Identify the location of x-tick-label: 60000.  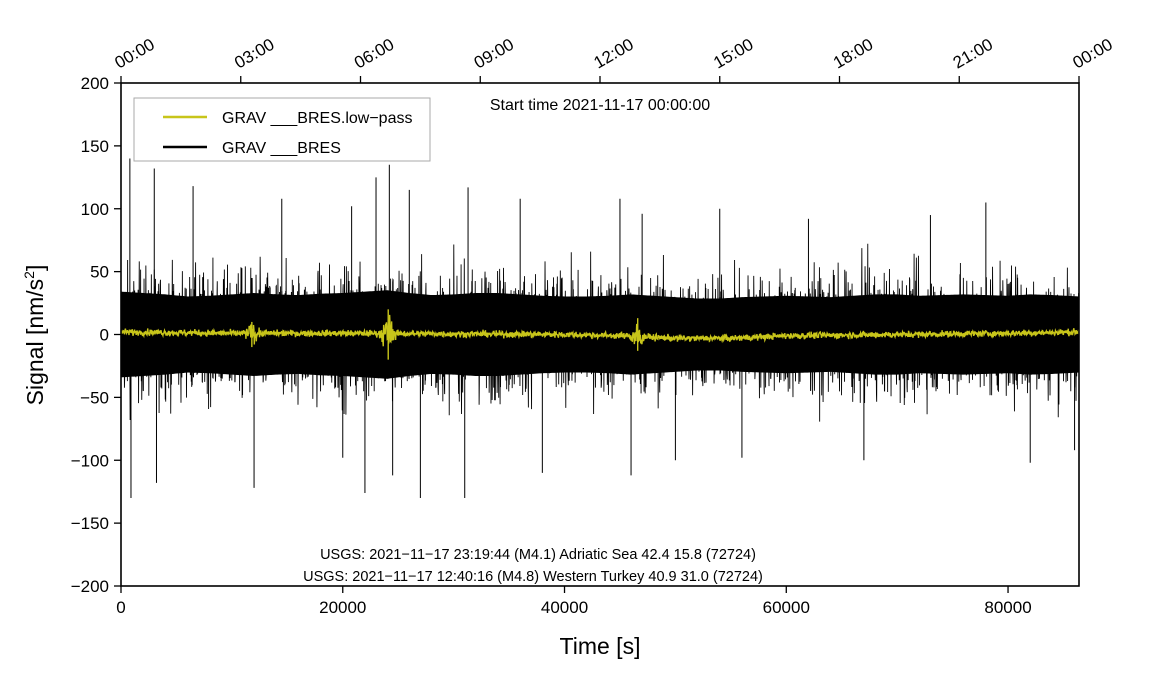
(786, 607).